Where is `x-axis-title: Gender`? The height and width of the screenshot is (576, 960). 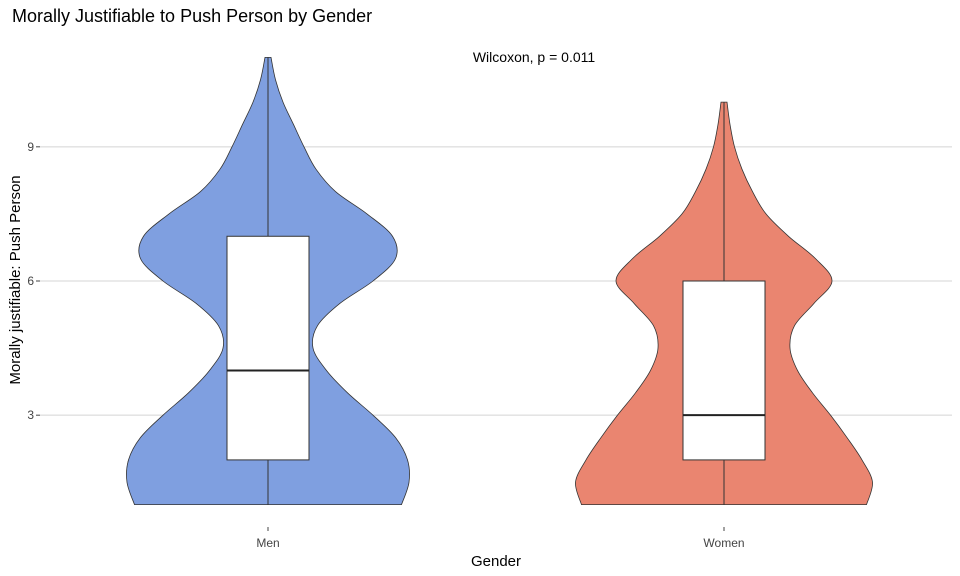 x-axis-title: Gender is located at coordinates (496, 561).